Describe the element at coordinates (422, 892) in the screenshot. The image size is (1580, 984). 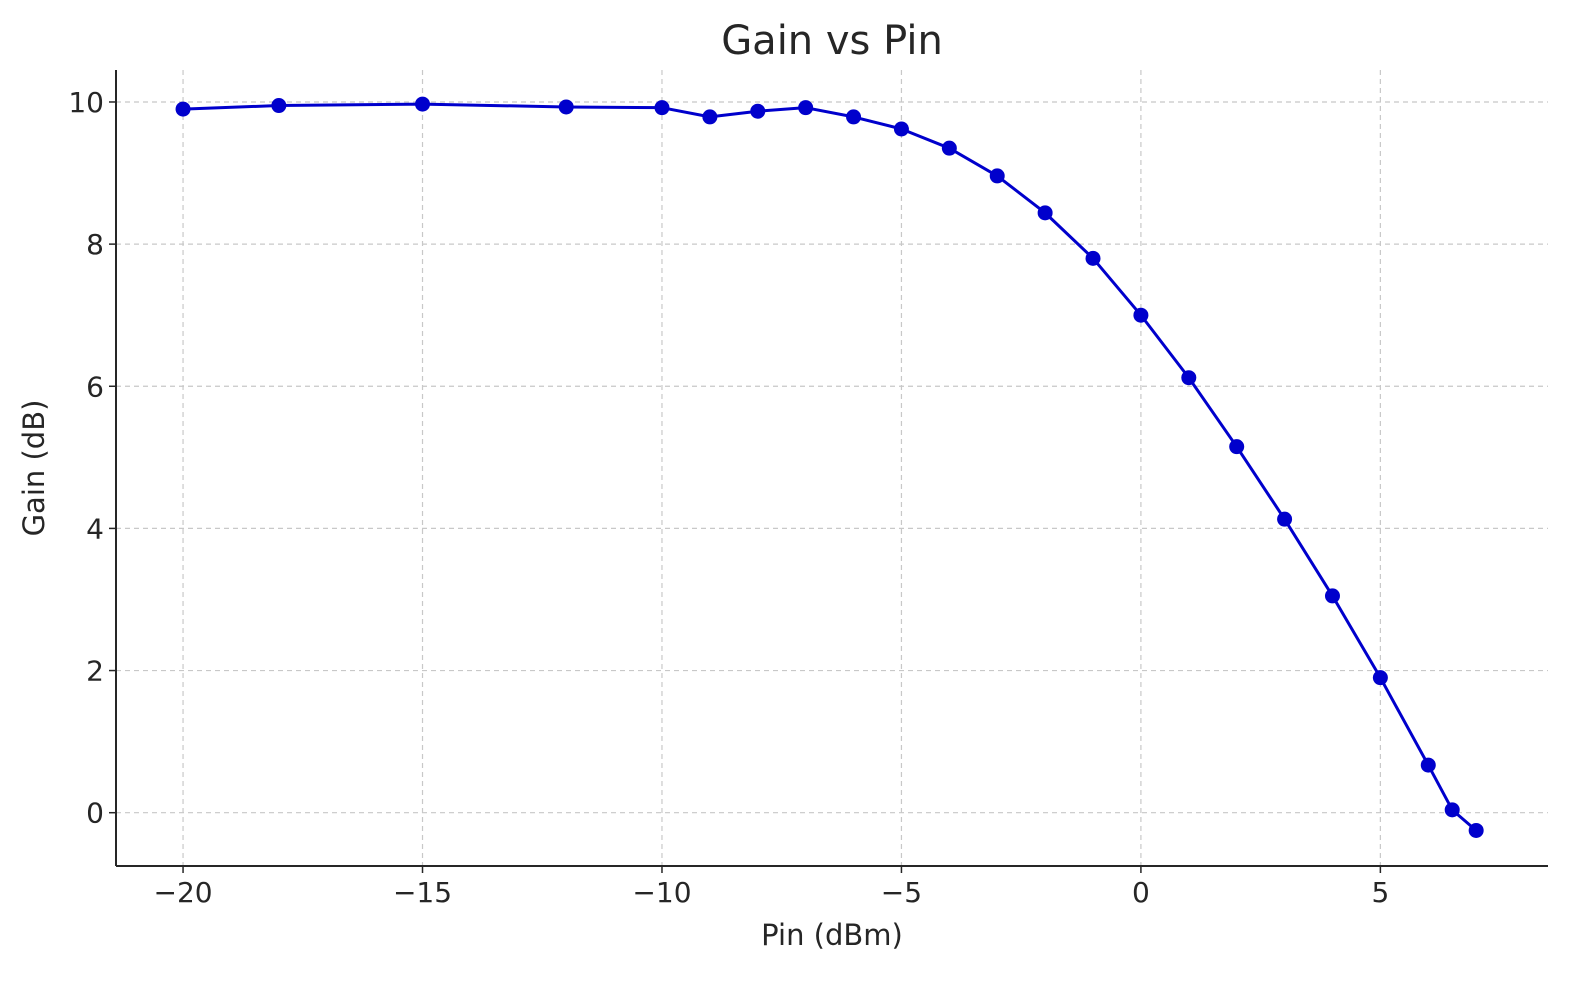
I see `x-tick-label: −15` at that location.